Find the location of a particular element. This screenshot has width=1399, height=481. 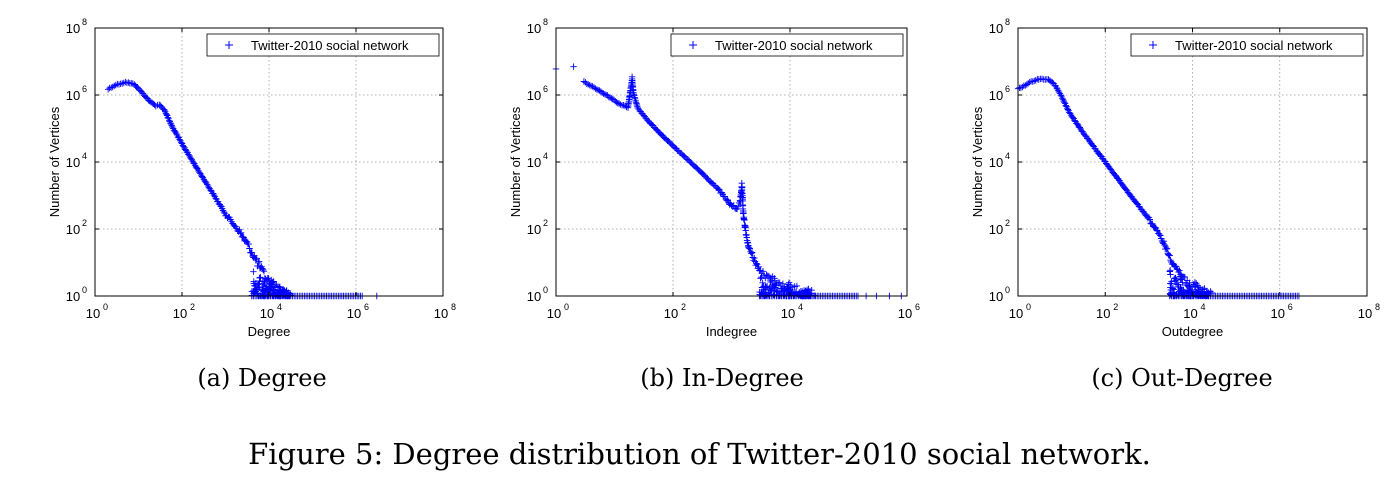

x-tick-exponent: 8 is located at coordinates (453, 307).